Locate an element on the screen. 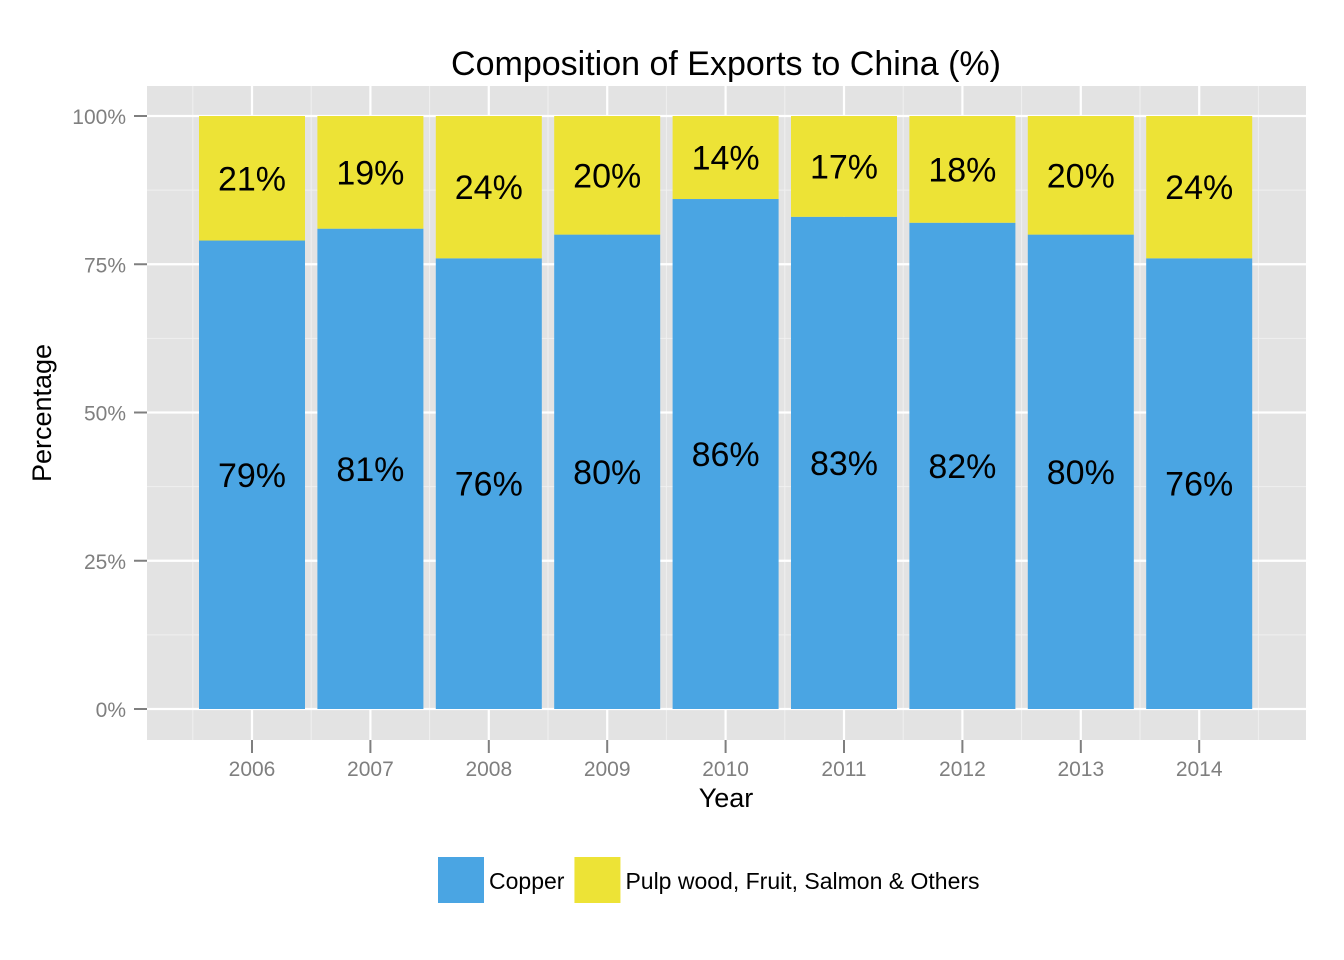 Image resolution: width=1344 pixels, height=960 pixels. y-tick-label: 100% is located at coordinates (99, 117).